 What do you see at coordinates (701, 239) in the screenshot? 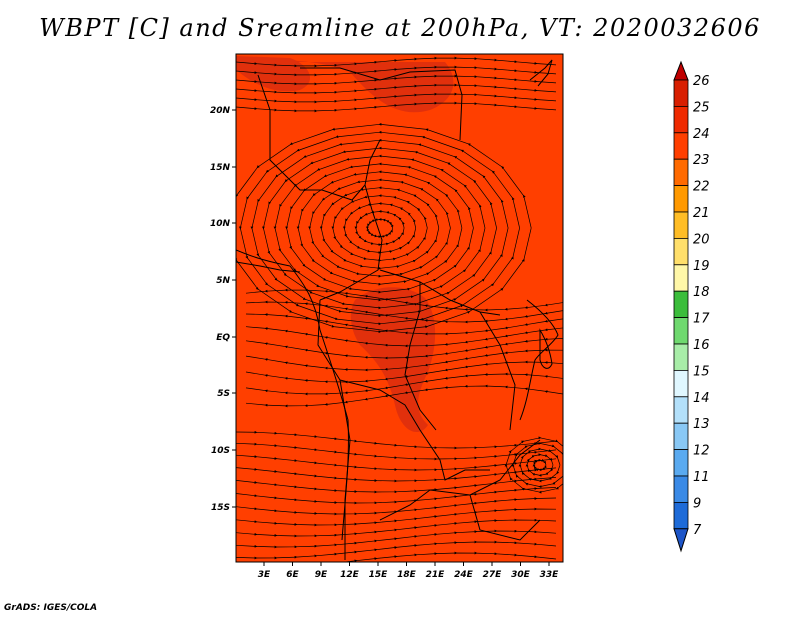
I see `colorbar-label: 20` at bounding box center [701, 239].